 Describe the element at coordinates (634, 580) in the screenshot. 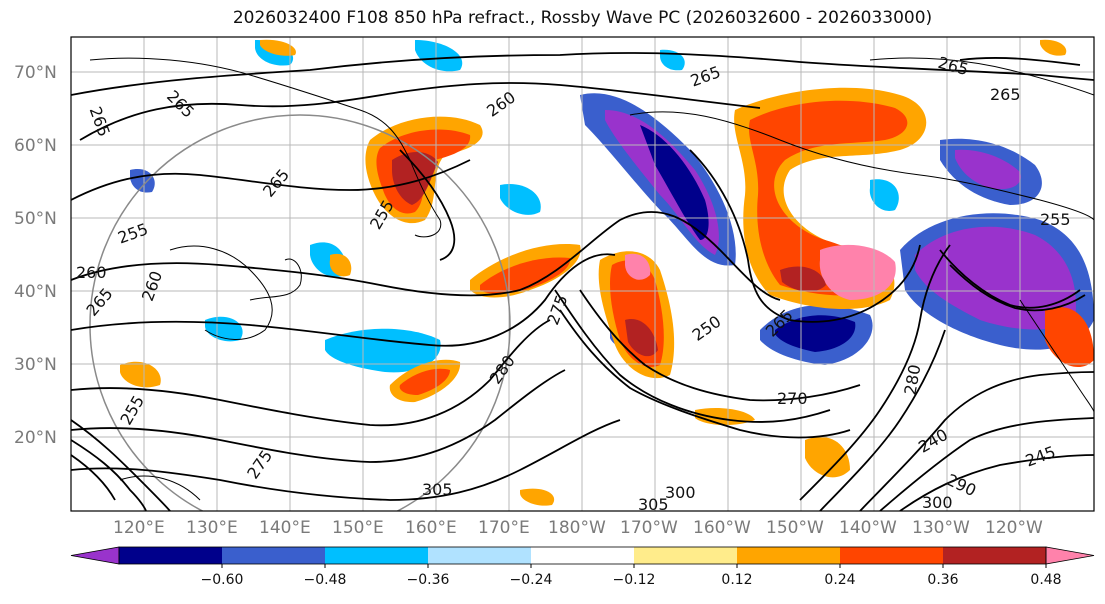

I see `colorbar-tick-label: −0.12` at that location.